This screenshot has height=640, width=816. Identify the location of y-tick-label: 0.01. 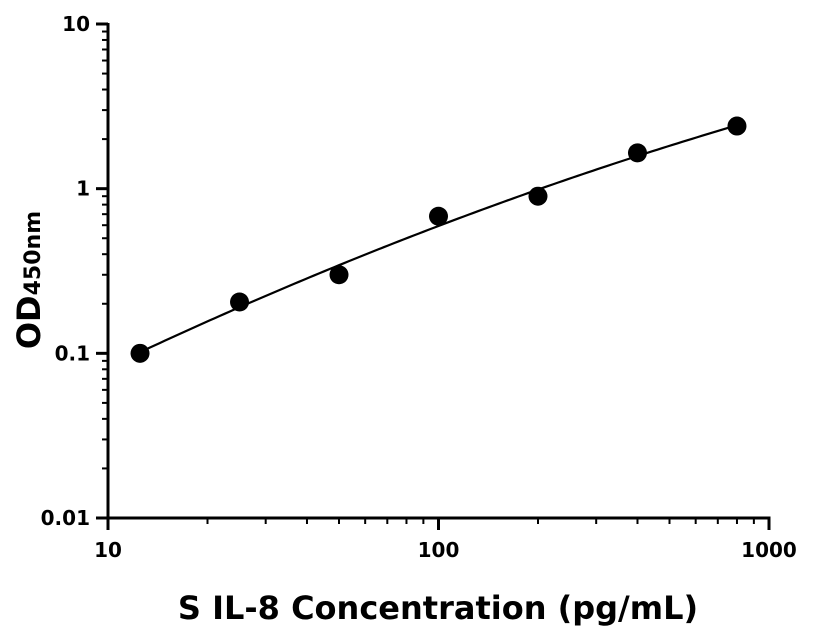
(65, 518).